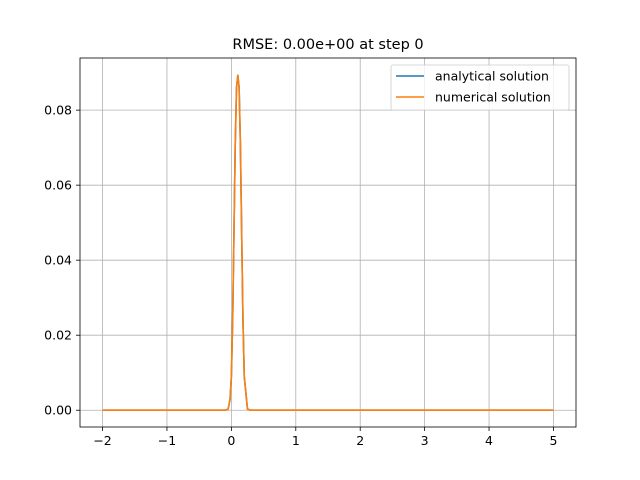 The image size is (640, 480). What do you see at coordinates (553, 440) in the screenshot?
I see `x-tick-label: 5` at bounding box center [553, 440].